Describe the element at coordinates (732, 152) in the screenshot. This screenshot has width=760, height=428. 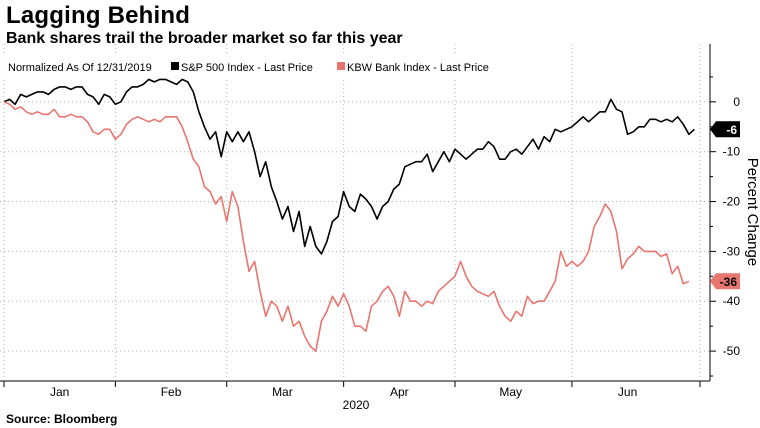
I see `y-tick-label: -10` at that location.